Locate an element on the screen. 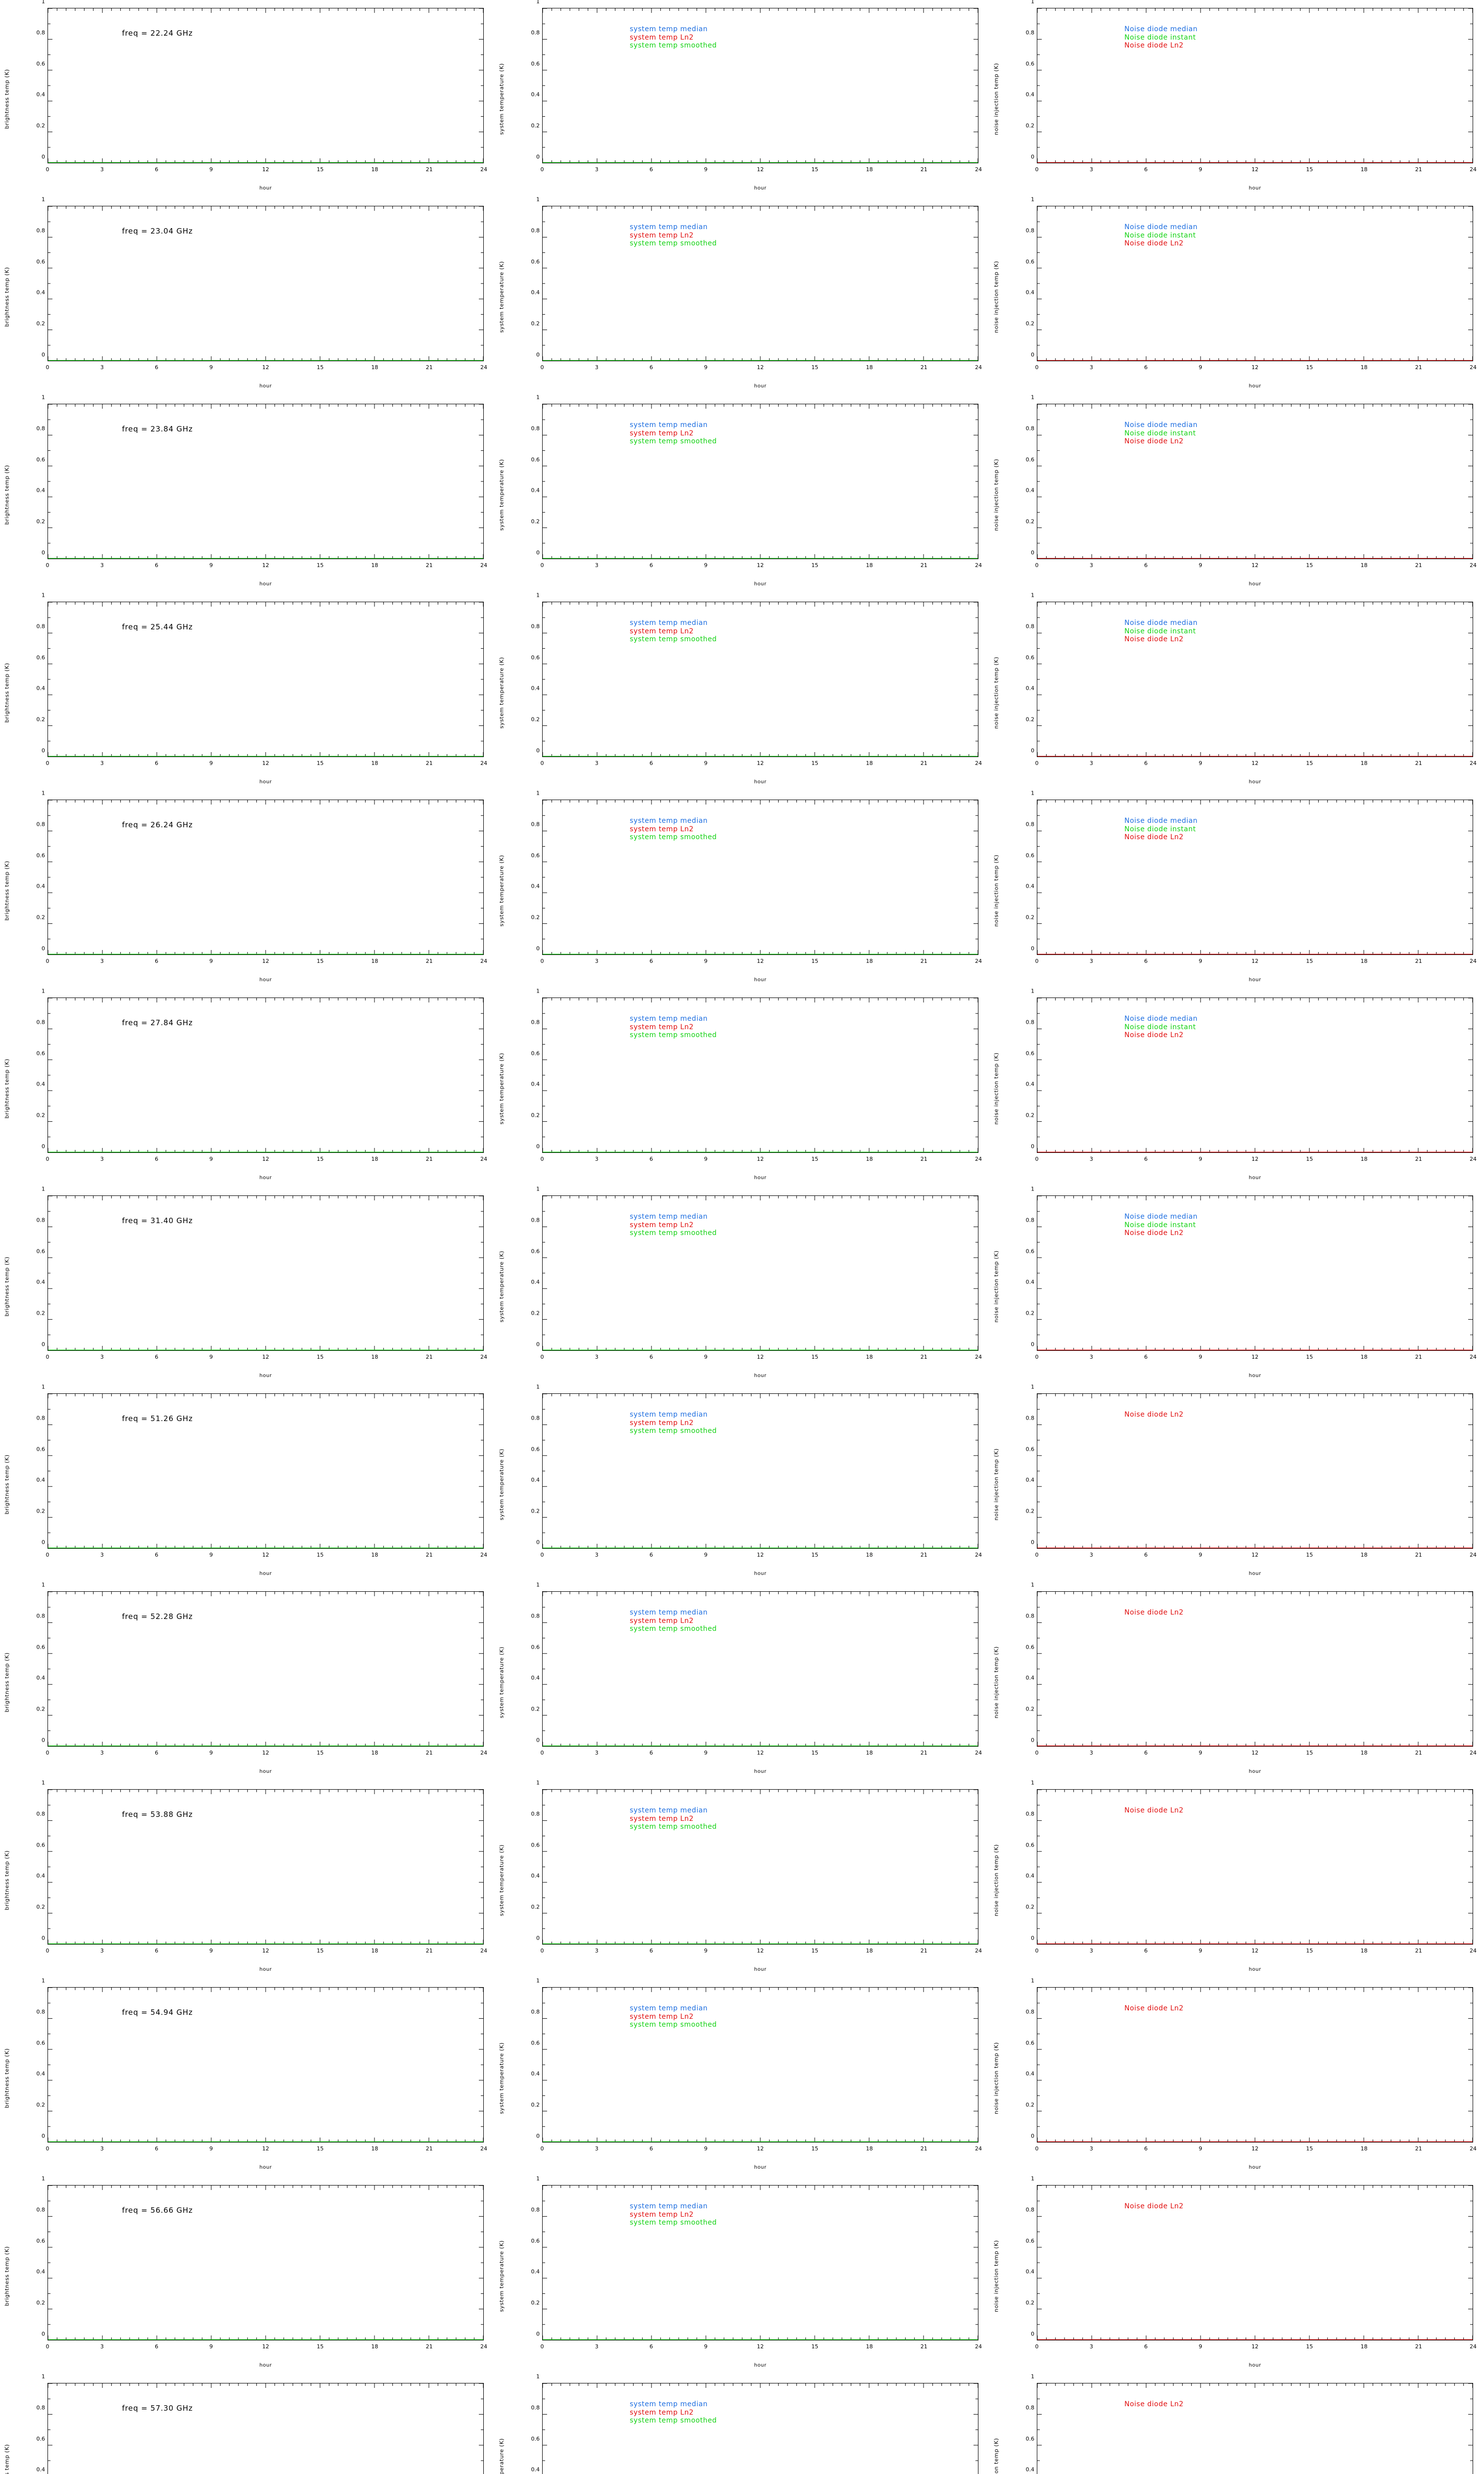 The height and width of the screenshot is (2474, 1484). plot-frame: freq = 53.88 GHz is located at coordinates (265, 1867).